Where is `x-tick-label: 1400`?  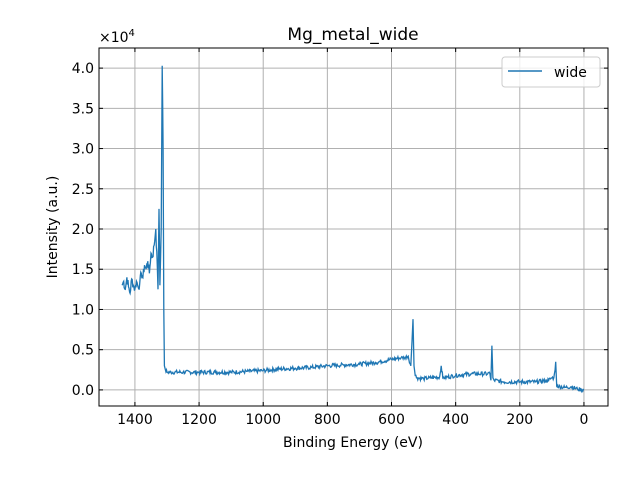 x-tick-label: 1400 is located at coordinates (135, 420).